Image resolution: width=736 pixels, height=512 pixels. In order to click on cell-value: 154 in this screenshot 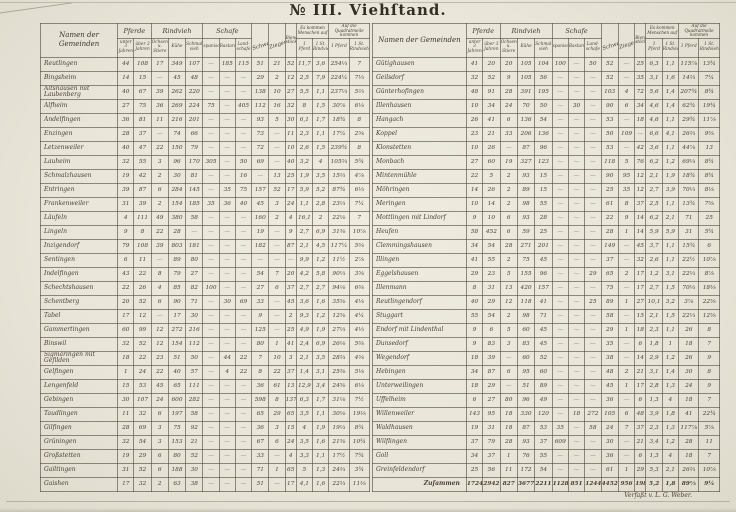, I will do `click(177, 344)`.